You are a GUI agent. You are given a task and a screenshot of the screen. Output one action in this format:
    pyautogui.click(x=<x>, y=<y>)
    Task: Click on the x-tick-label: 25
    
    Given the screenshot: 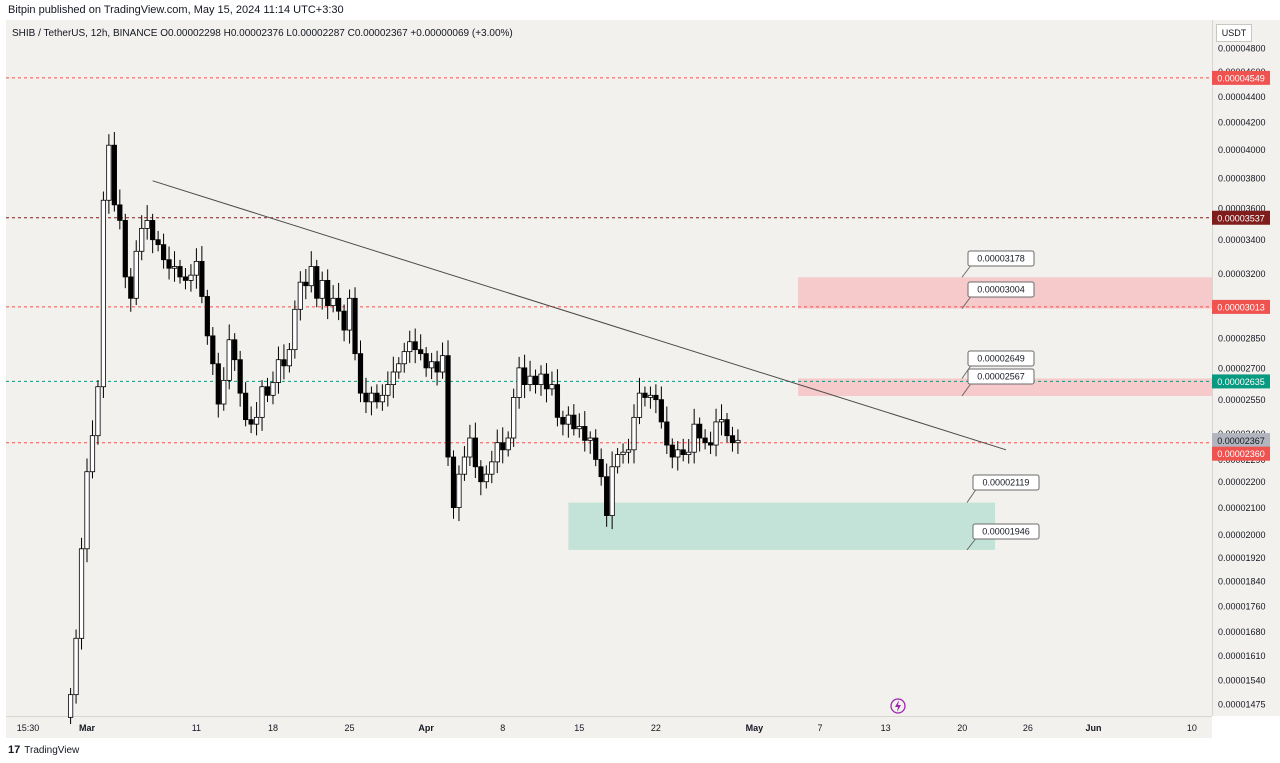 What is the action you would take?
    pyautogui.click(x=350, y=728)
    